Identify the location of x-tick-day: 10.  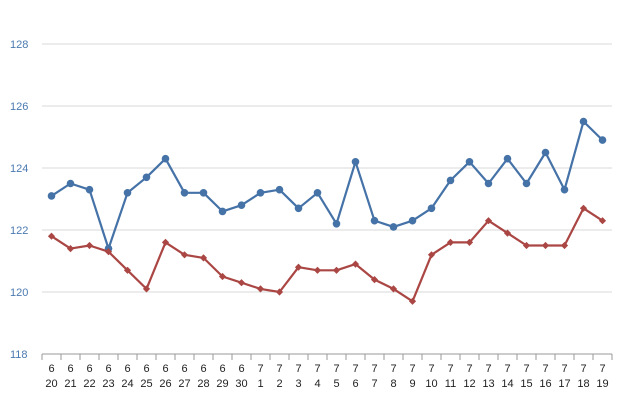
(431, 384).